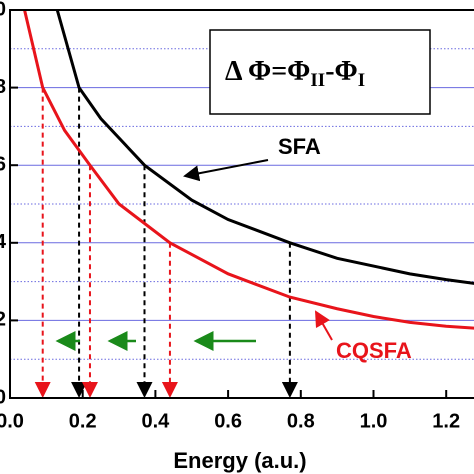  Describe the element at coordinates (3, 397) in the screenshot. I see `y-tick-label: 0` at that location.